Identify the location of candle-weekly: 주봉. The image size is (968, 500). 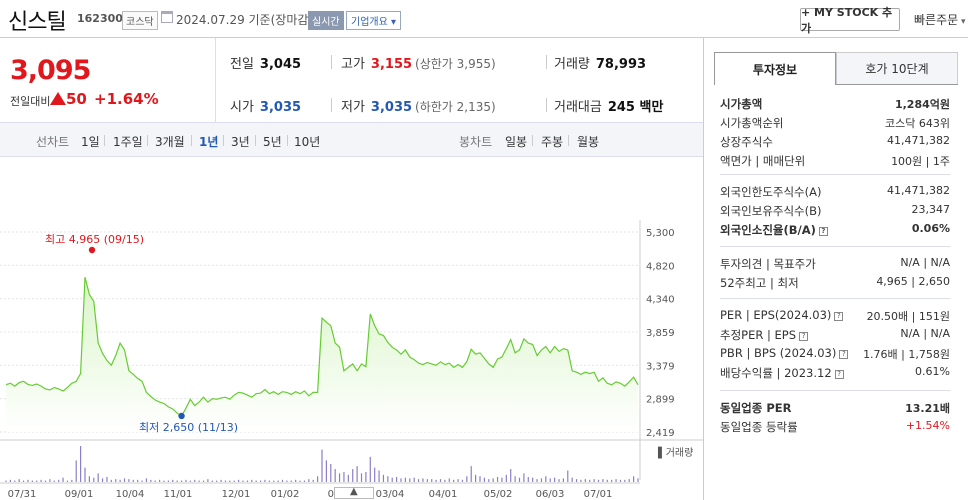
(552, 142).